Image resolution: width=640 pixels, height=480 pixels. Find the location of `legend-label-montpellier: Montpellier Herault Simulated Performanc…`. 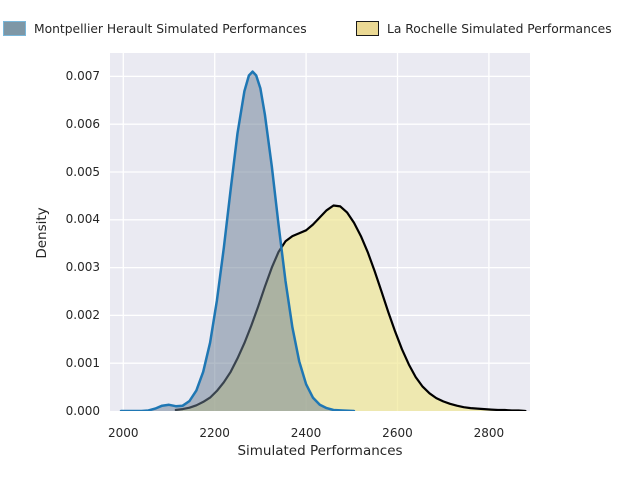

legend-label-montpellier: Montpellier Herault Simulated Performanc… is located at coordinates (170, 28).